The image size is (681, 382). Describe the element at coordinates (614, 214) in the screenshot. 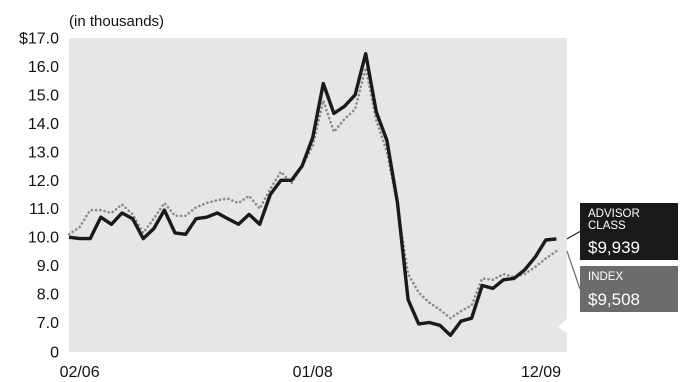

I see `callout-series-name: ADVISOR` at that location.